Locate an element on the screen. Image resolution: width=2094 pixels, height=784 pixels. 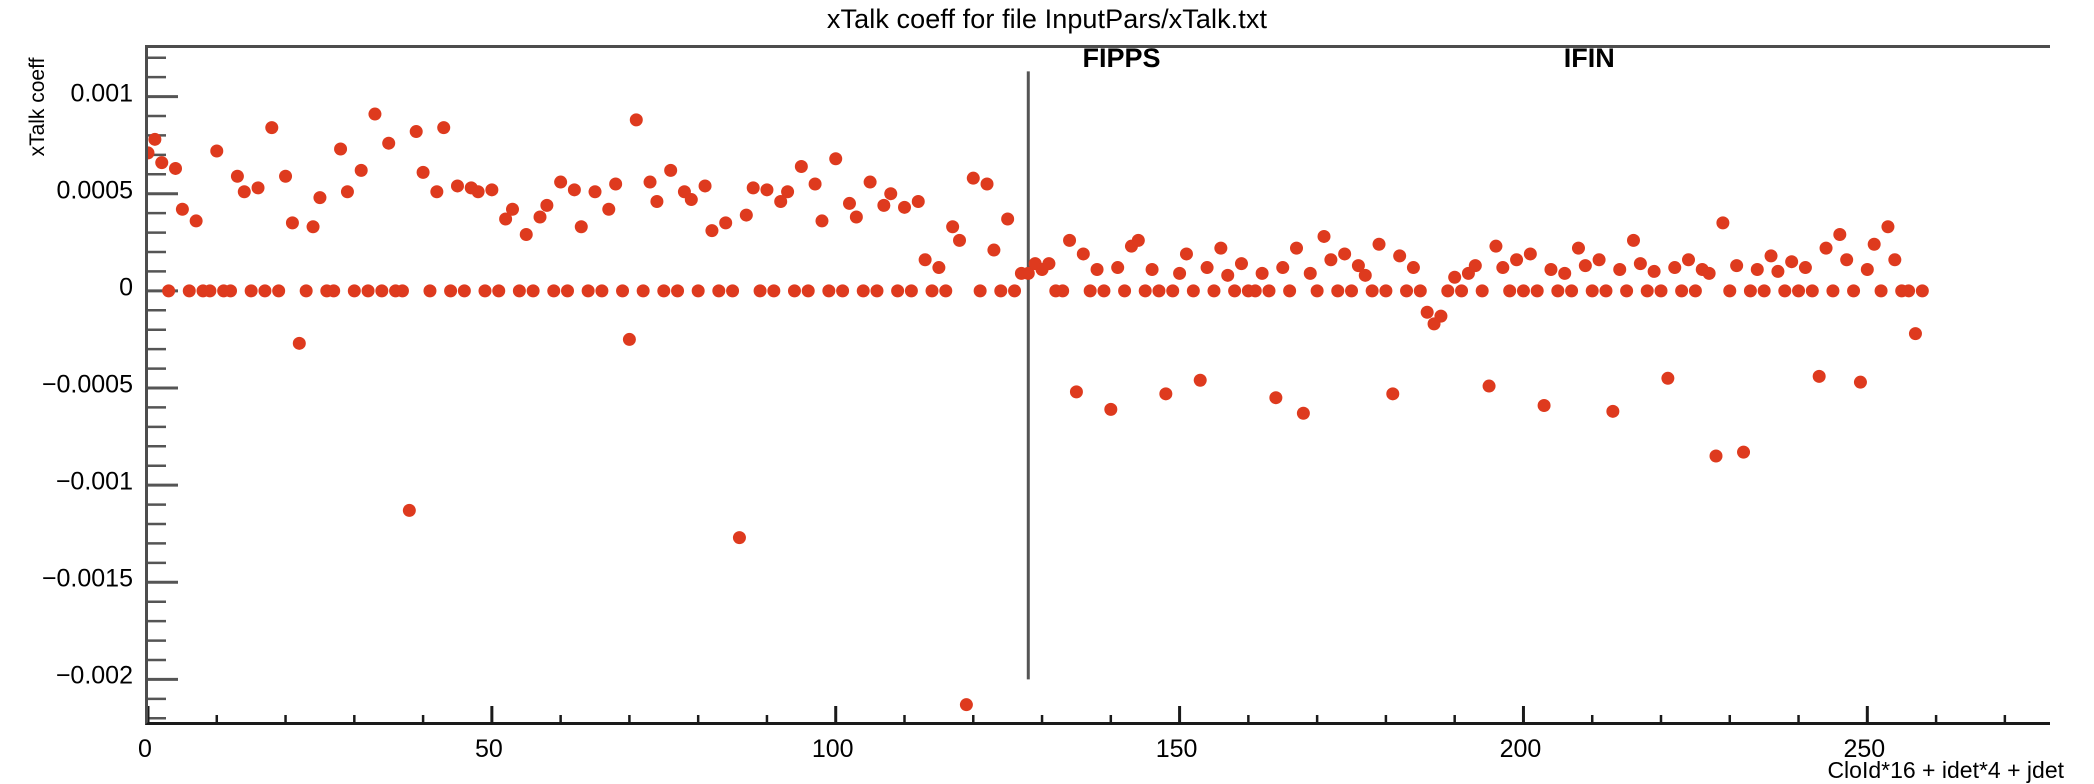
y-tick-label: −0.001 is located at coordinates (94, 481).